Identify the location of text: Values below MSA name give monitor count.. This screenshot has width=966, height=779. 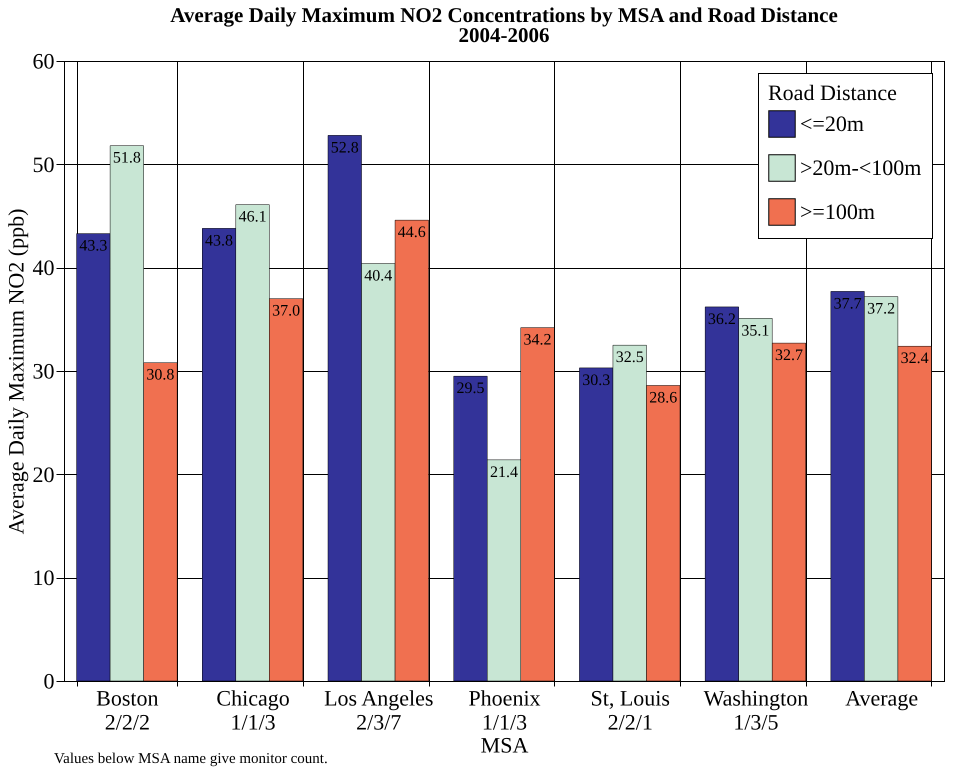
(191, 759).